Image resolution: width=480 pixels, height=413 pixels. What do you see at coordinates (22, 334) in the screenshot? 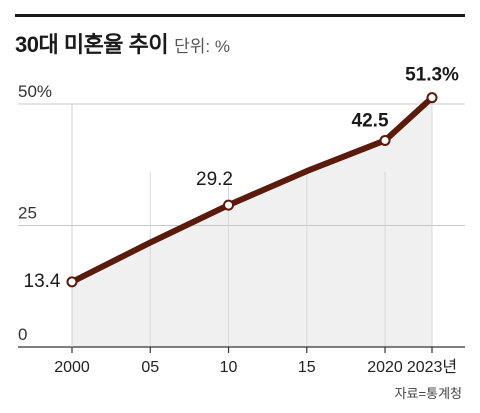
I see `y-tick-label-0: 0` at bounding box center [22, 334].